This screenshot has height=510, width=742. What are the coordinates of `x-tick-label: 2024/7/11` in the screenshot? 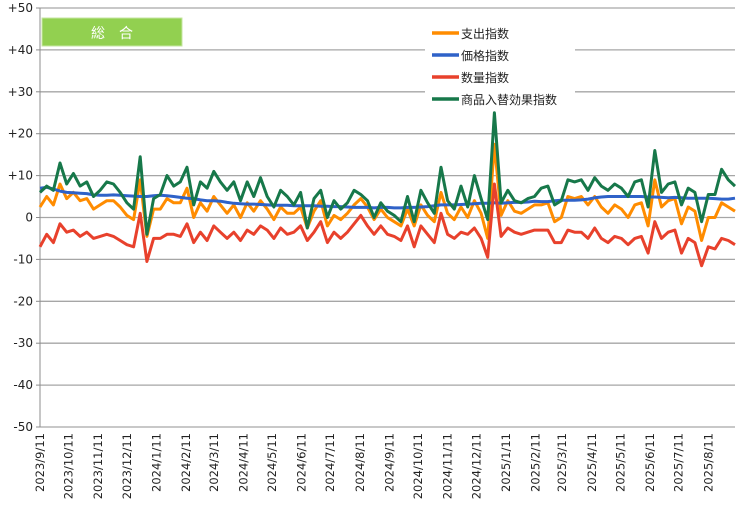 It's located at (330, 462).